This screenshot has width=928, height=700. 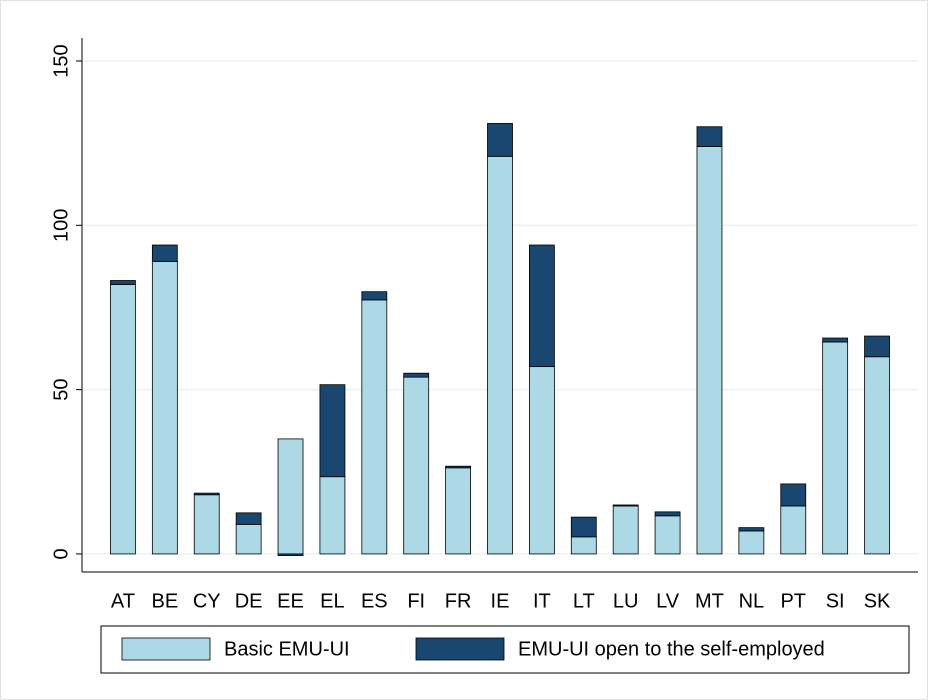 What do you see at coordinates (458, 601) in the screenshot?
I see `x-tick-label: FR` at bounding box center [458, 601].